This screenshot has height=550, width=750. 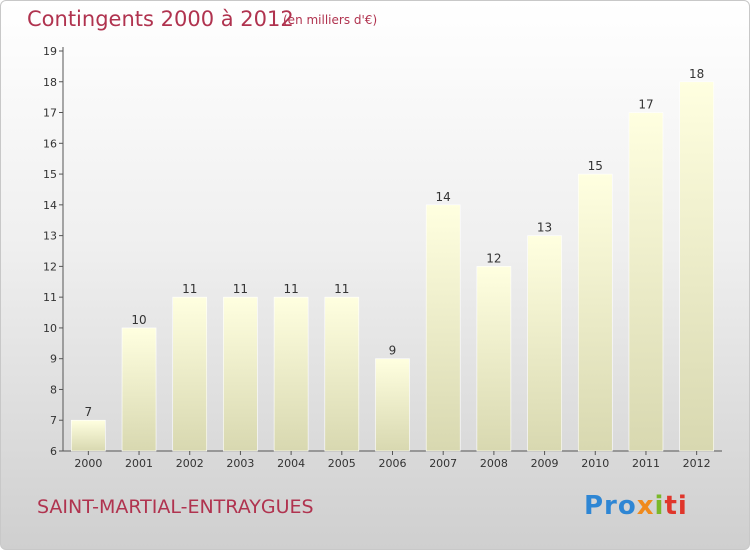 What do you see at coordinates (53, 451) in the screenshot?
I see `y-tick-label: 6` at bounding box center [53, 451].